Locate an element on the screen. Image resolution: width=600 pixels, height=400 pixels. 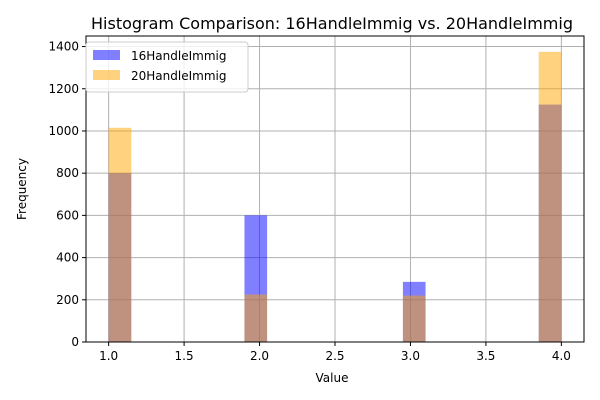
y-tick-label: 1400 is located at coordinates (63, 47).